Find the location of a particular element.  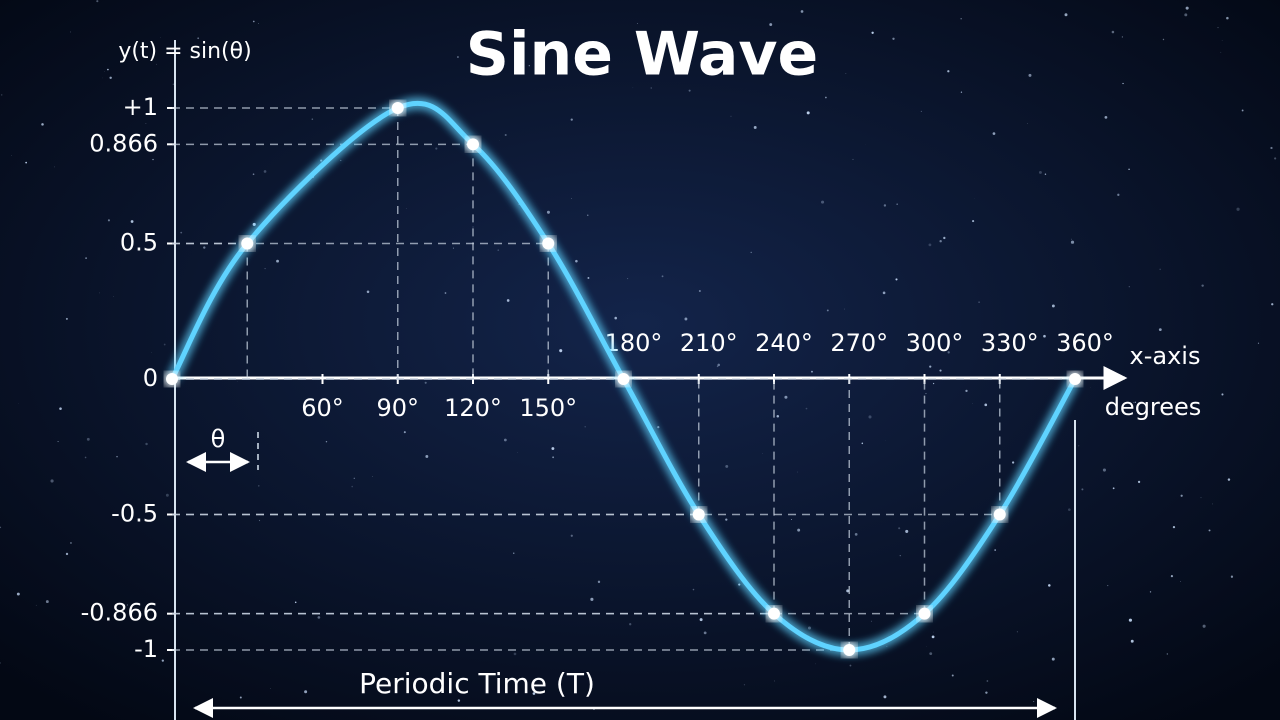

x-tick-label: 240° is located at coordinates (784, 343).